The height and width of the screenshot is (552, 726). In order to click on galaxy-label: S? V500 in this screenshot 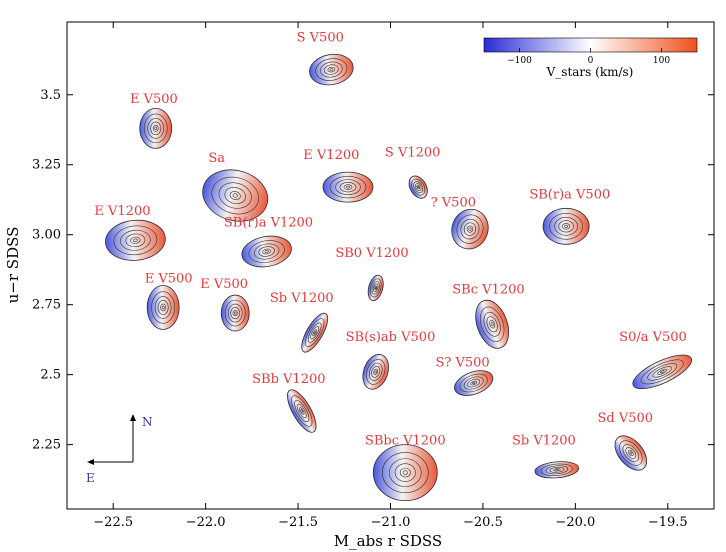, I will do `click(462, 362)`.